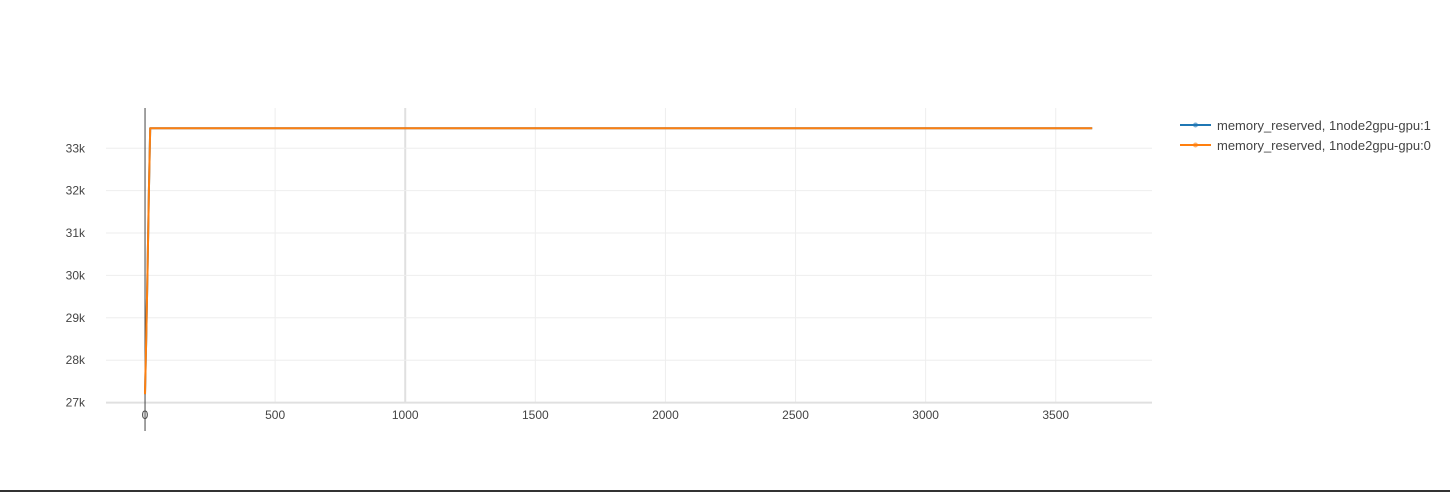 This screenshot has height=492, width=1450. I want to click on x-tick-label: 0, so click(145, 415).